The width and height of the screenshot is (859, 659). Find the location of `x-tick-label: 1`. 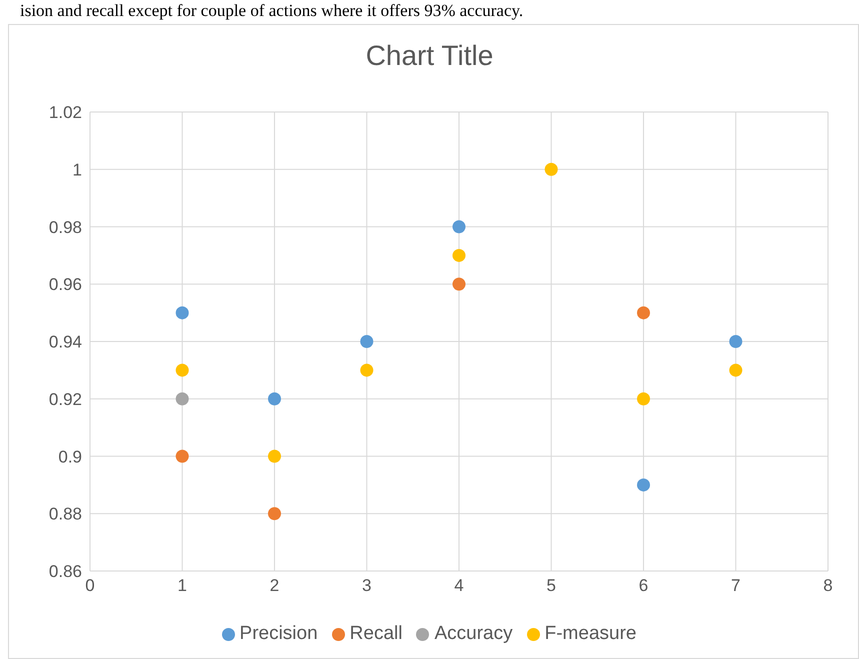

x-tick-label: 1 is located at coordinates (182, 586).